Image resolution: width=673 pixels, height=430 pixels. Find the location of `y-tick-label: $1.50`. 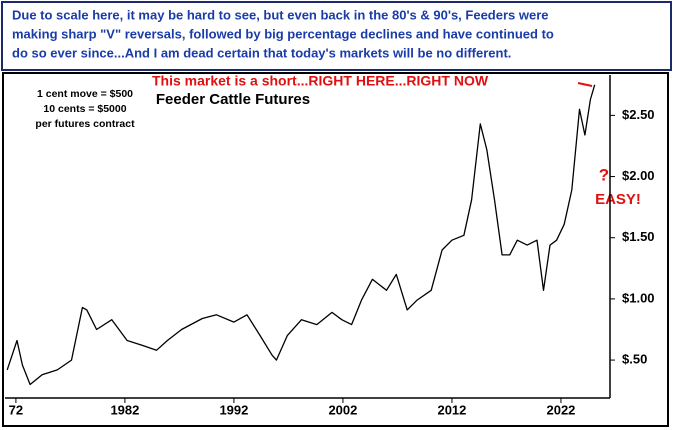

y-tick-label: $1.50 is located at coordinates (638, 236).